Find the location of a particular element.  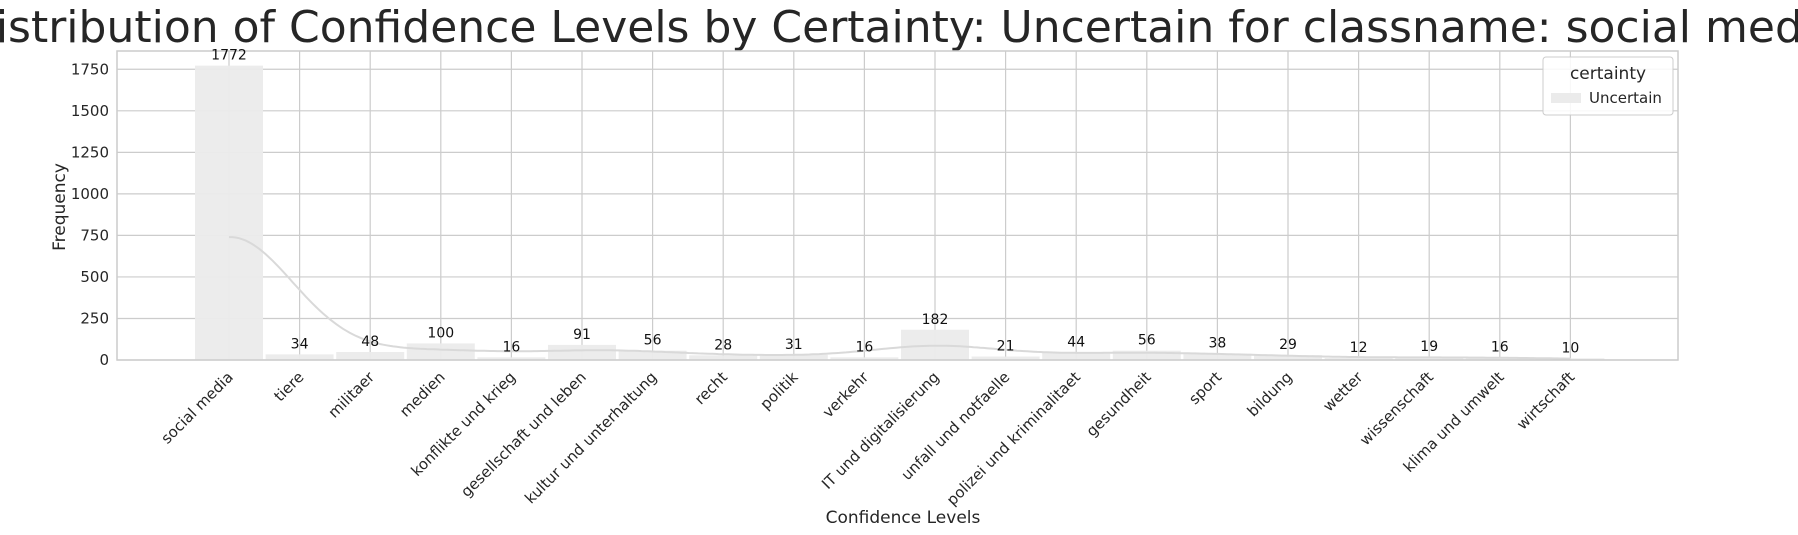

data-label: 31 is located at coordinates (794, 345).